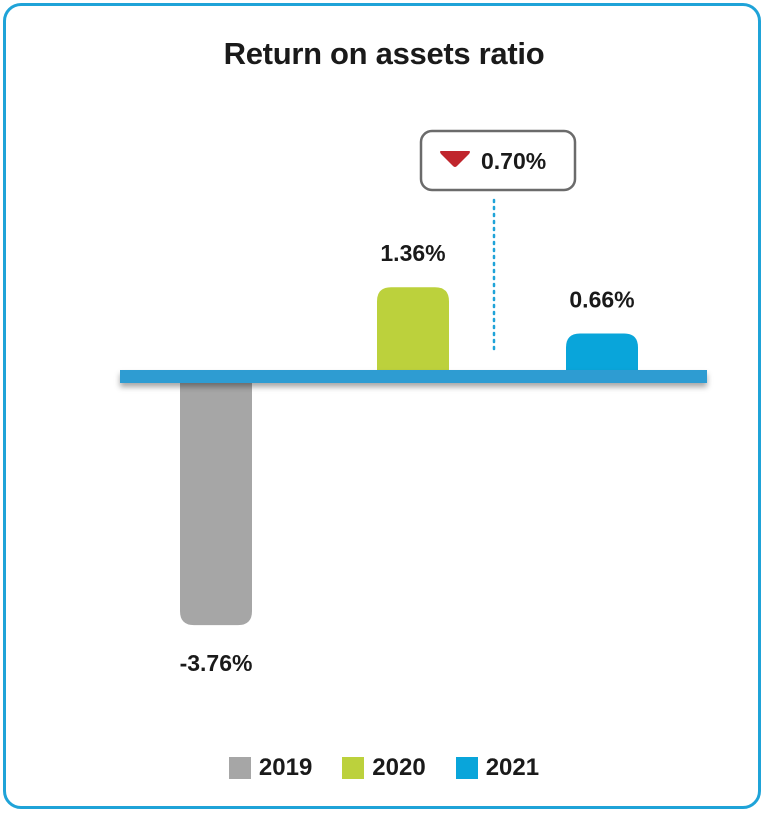  Describe the element at coordinates (466, 768) in the screenshot. I see `legend-swatch-2021` at that location.